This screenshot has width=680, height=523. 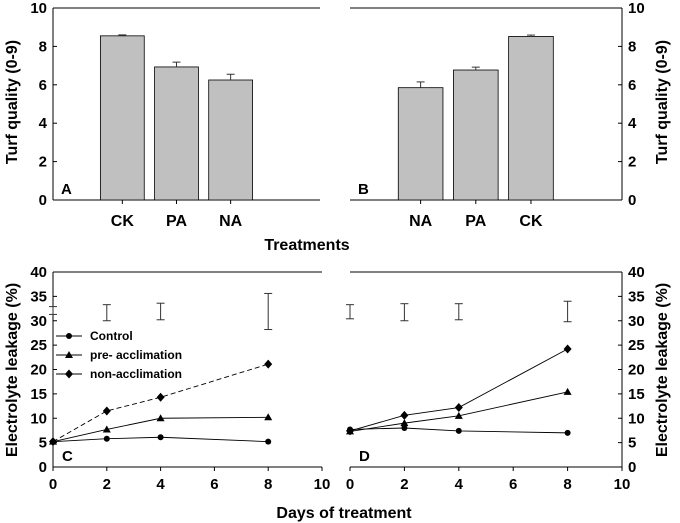 What do you see at coordinates (111, 336) in the screenshot?
I see `legend-label: Control` at bounding box center [111, 336].